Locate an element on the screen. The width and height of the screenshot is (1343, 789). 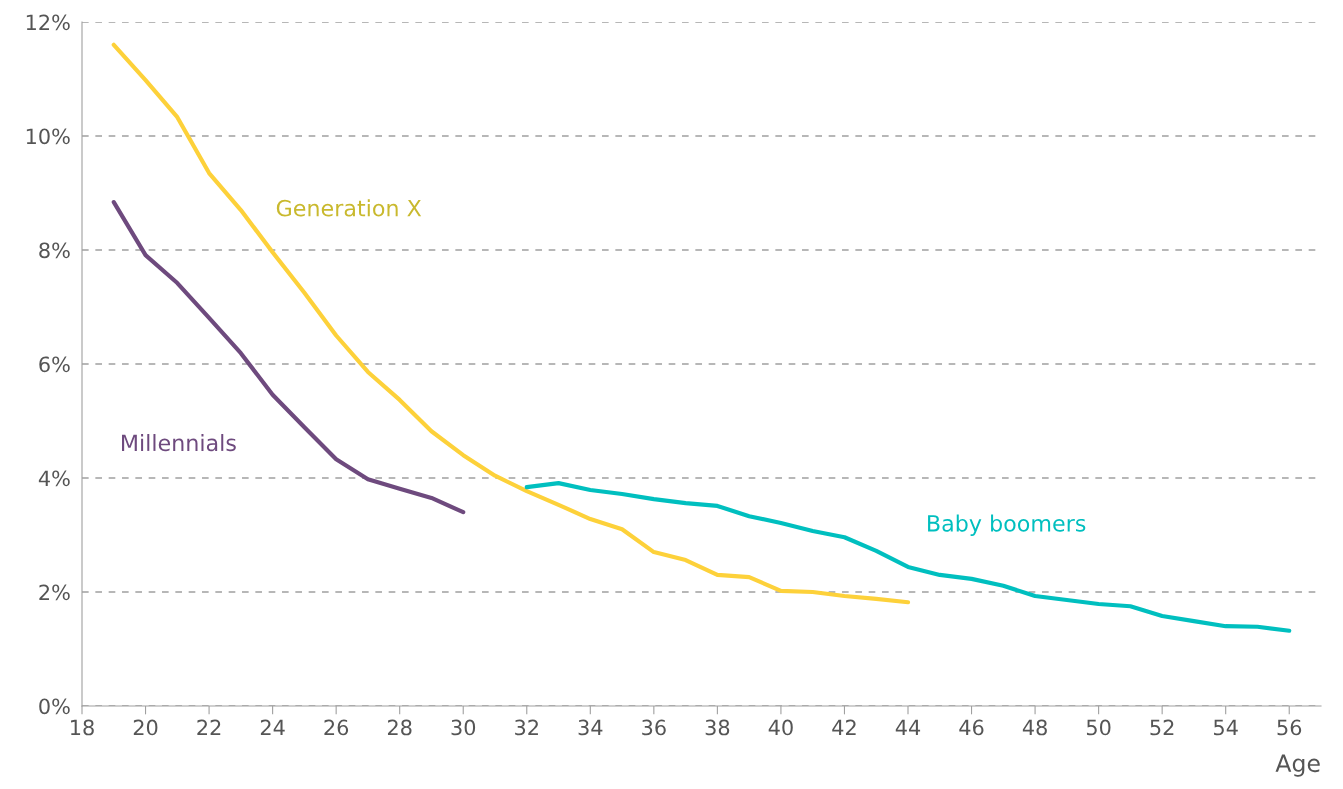
x-tick-label: 28 is located at coordinates (399, 727).